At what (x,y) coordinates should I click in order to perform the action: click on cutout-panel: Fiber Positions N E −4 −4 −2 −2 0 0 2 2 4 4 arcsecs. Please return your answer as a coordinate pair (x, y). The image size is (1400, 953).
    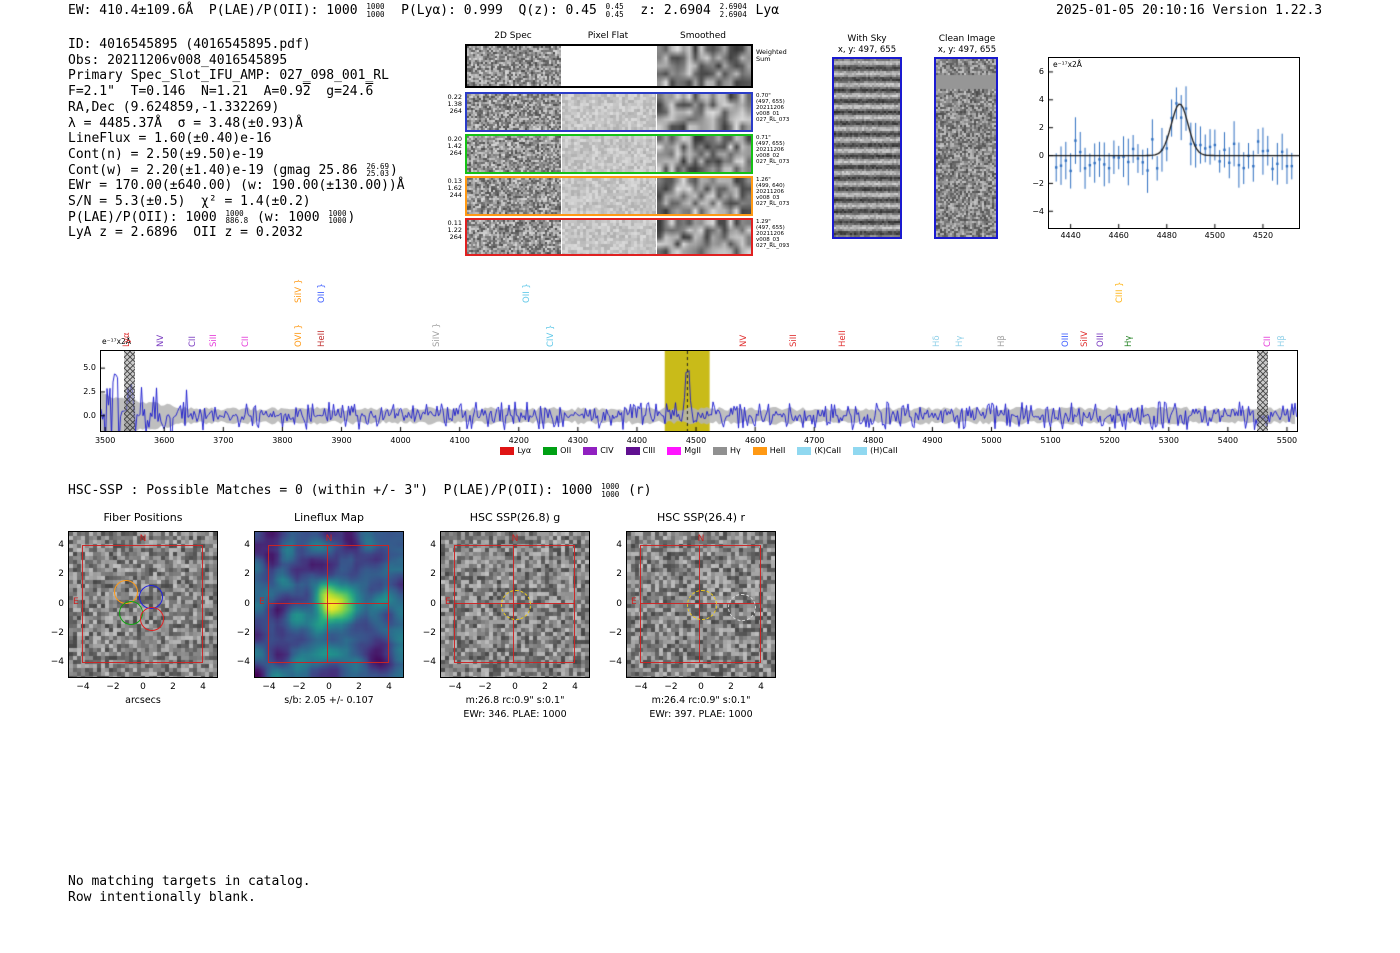
    Looking at the image, I should click on (134, 620).